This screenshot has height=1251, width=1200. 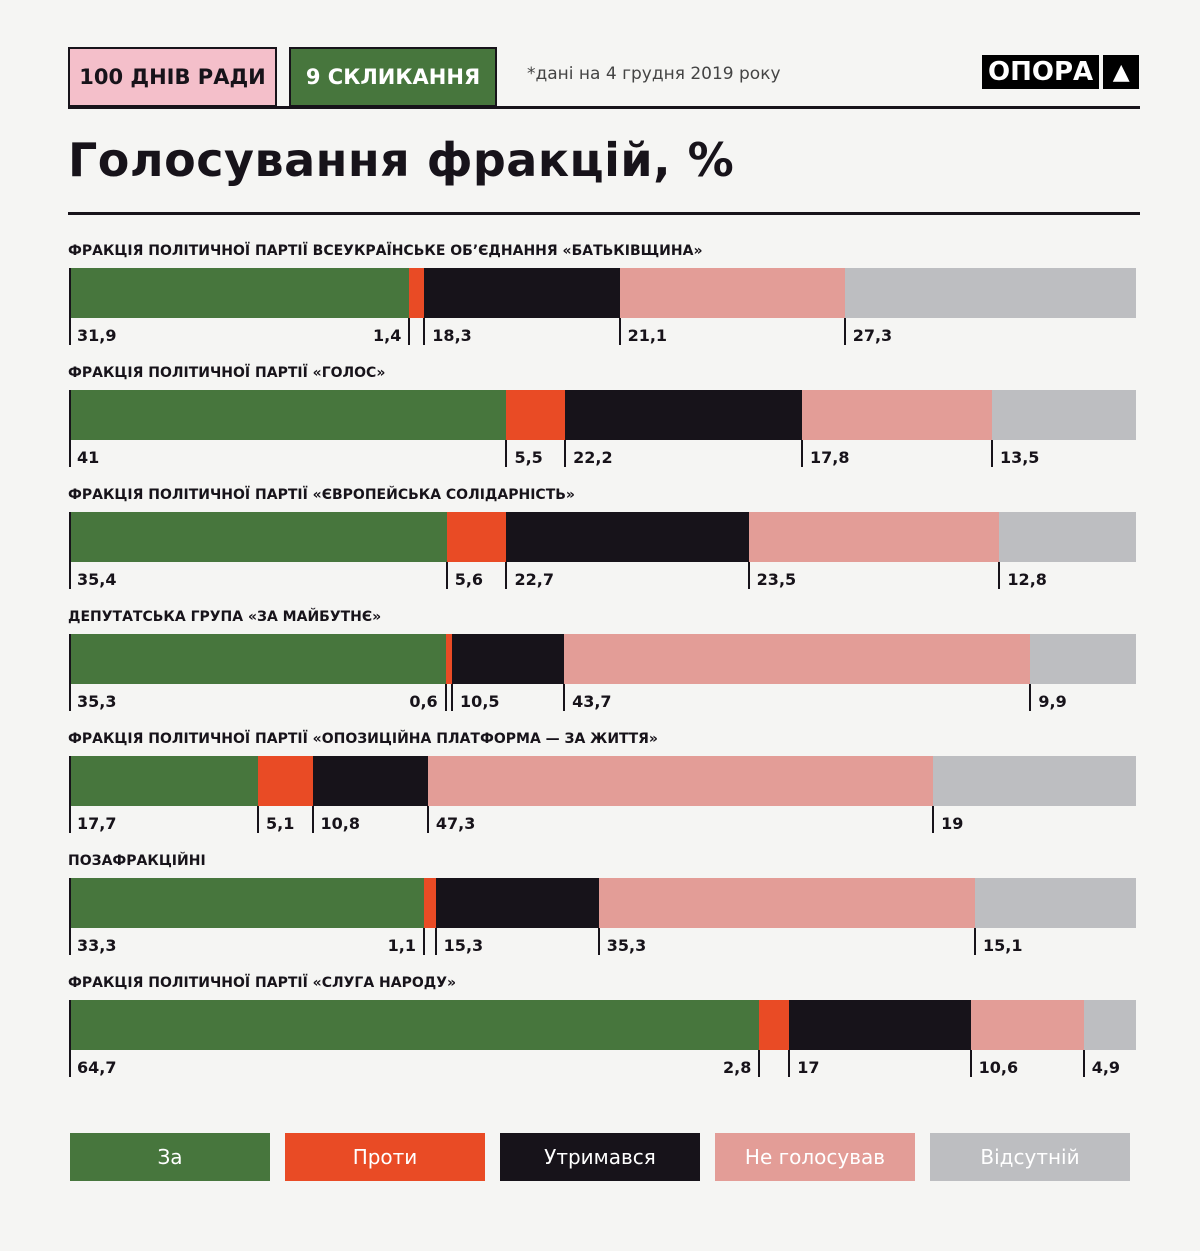 I want to click on tag-label: 100 ДНІВ РАДИ, so click(x=172, y=77).